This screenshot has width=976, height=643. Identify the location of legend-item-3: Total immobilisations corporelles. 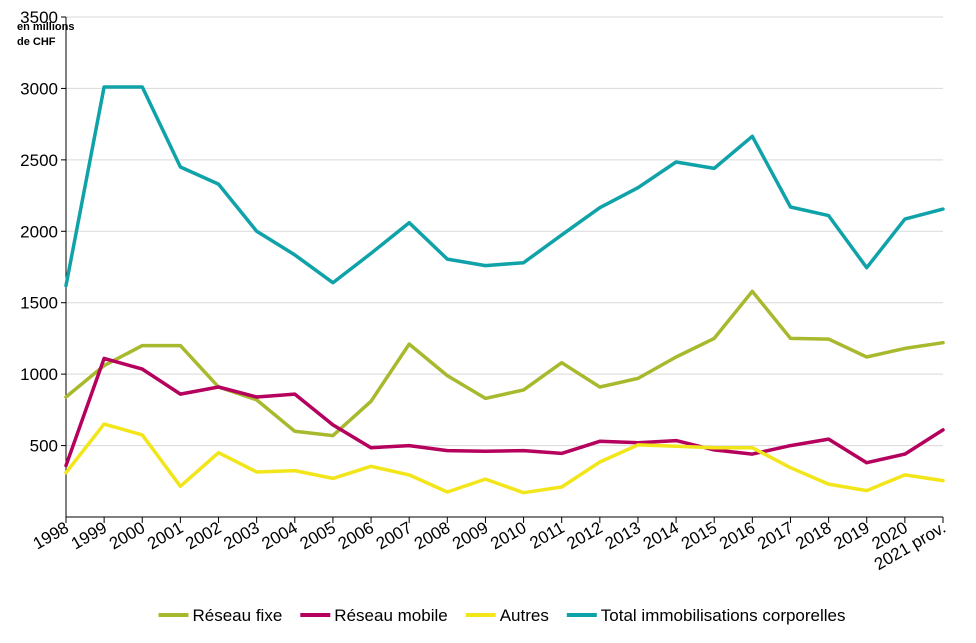
(706, 615).